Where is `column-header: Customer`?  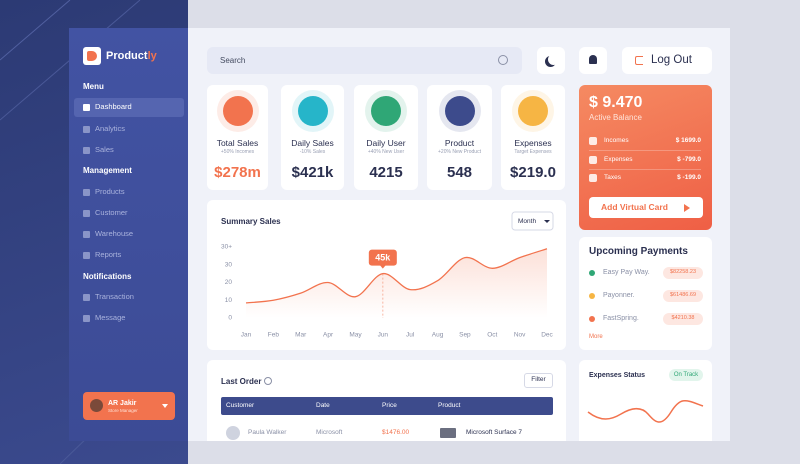
column-header: Customer is located at coordinates (240, 405).